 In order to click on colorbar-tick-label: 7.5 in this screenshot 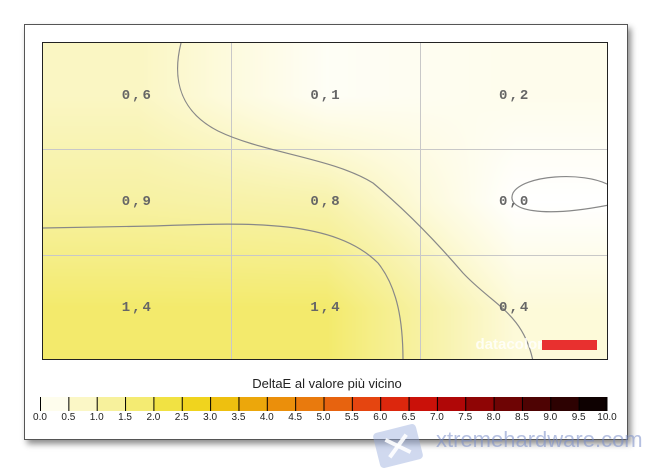, I will do `click(465, 417)`.